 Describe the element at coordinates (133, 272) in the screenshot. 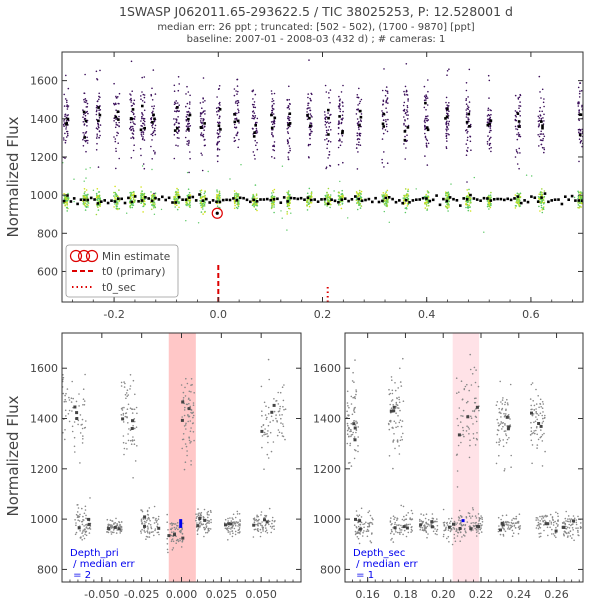

I see `legend-label-t0-primary: t0 (primary)` at that location.